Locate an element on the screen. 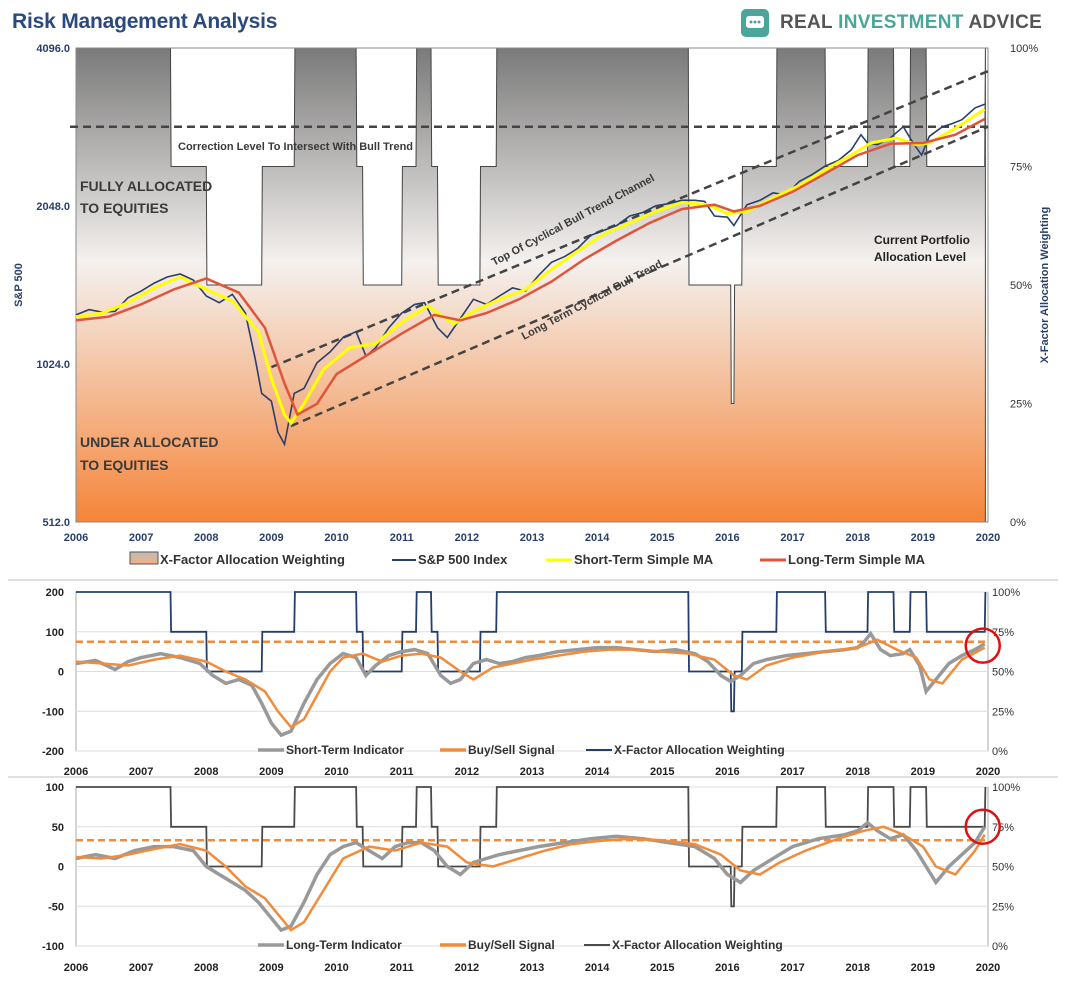 The width and height of the screenshot is (1065, 981). y2-tick-label: 50% is located at coordinates (1021, 286).